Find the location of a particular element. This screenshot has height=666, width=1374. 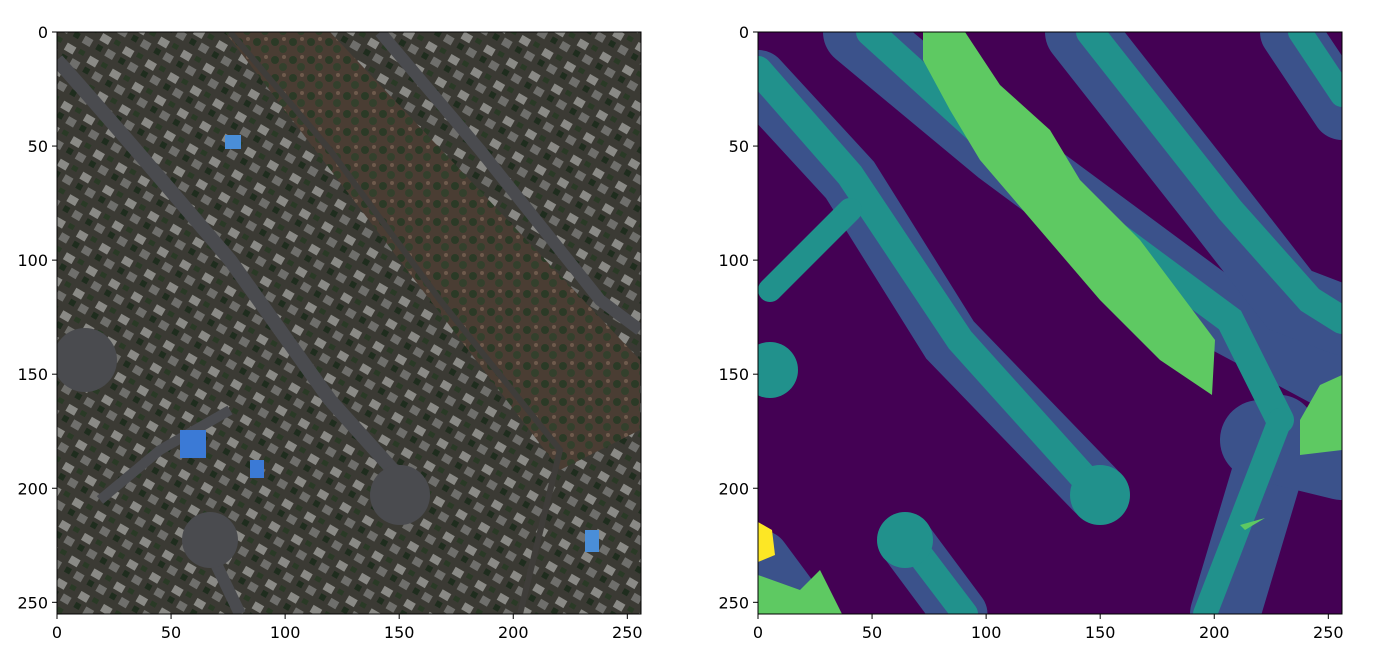

highlight-patch is located at coordinates (766, 542).